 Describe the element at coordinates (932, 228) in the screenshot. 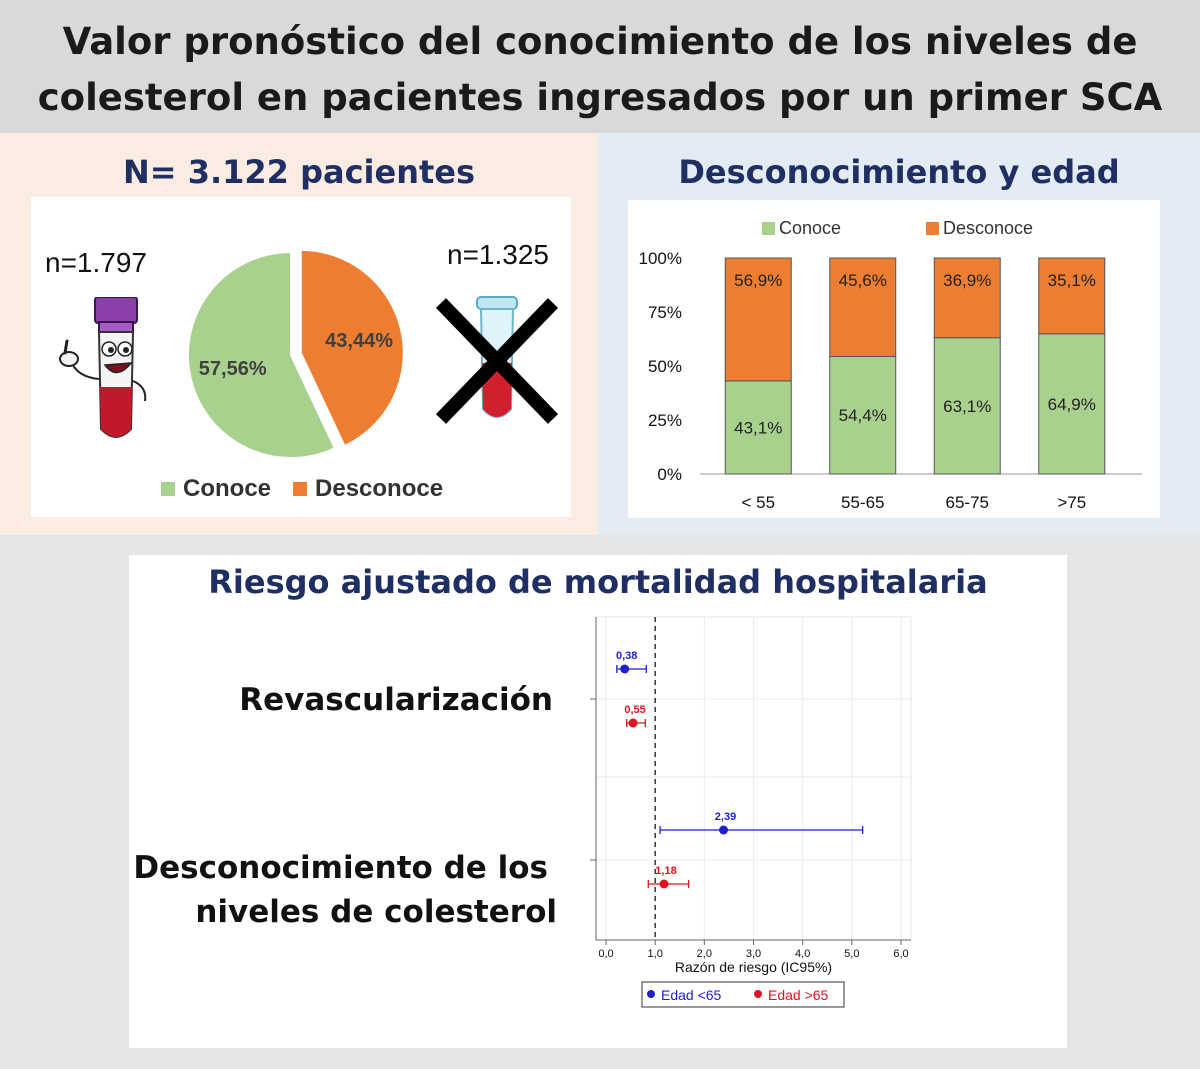

I see `bar-legend-swatch-desconoce` at that location.